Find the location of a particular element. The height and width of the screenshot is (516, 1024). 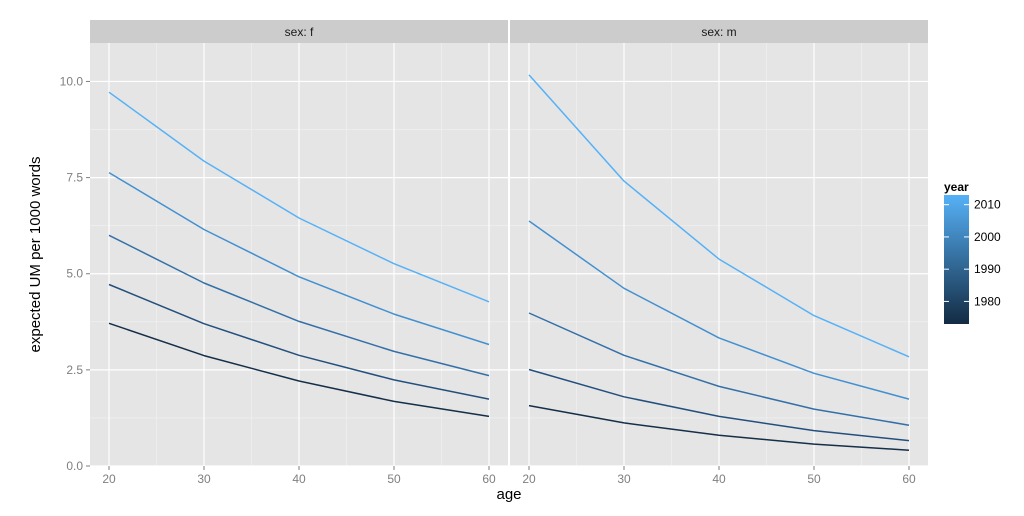

y-axis: 0.0 2.5 5.0 7.5 10.0 is located at coordinates (75, 273).